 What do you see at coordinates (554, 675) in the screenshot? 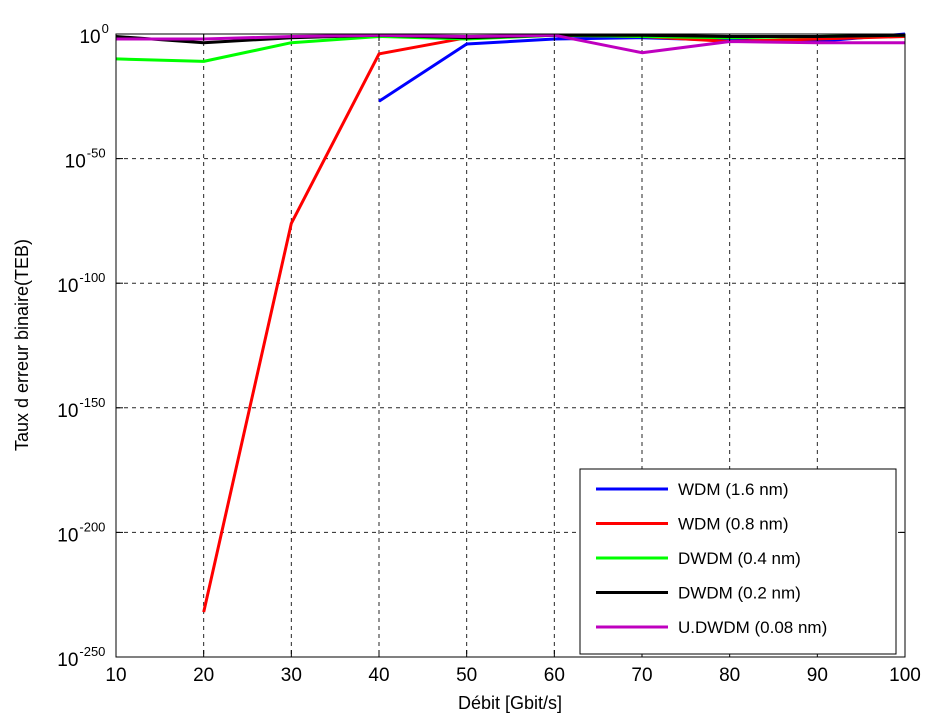
I see `x-tick-label: 60` at bounding box center [554, 675].